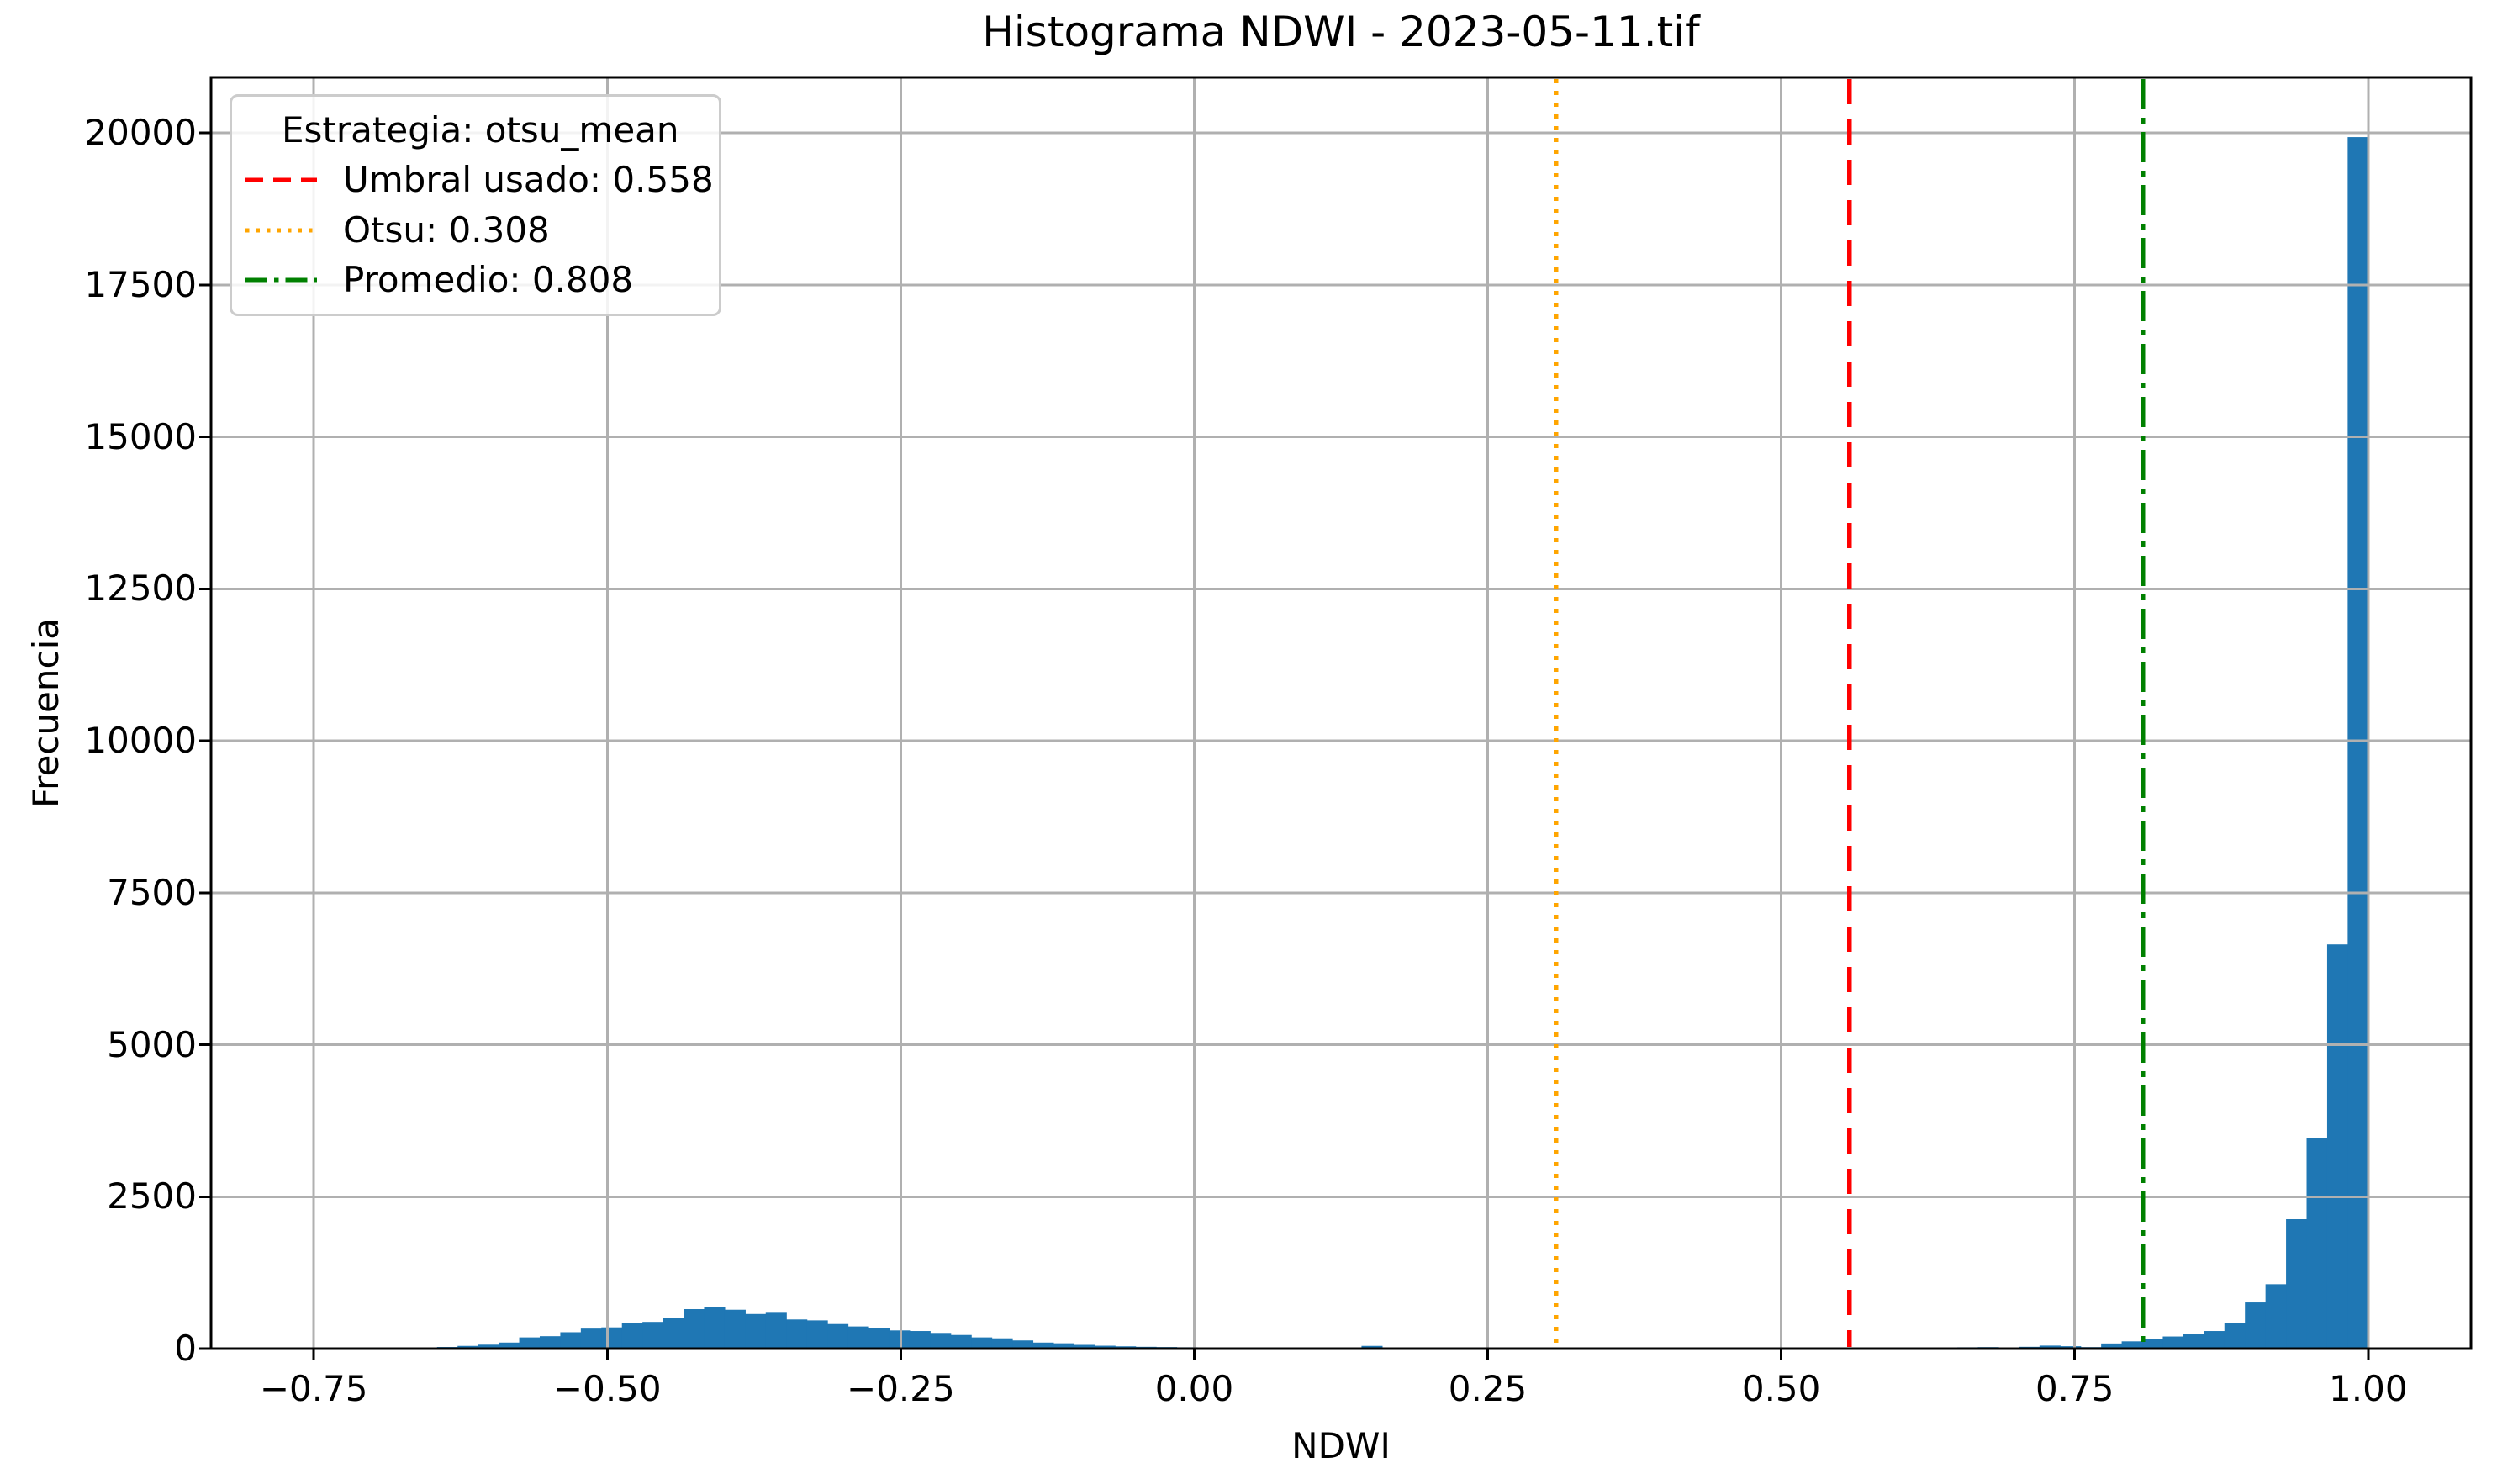 The image size is (2497, 1484). What do you see at coordinates (140, 589) in the screenshot?
I see `y-tick-label: 12500` at bounding box center [140, 589].